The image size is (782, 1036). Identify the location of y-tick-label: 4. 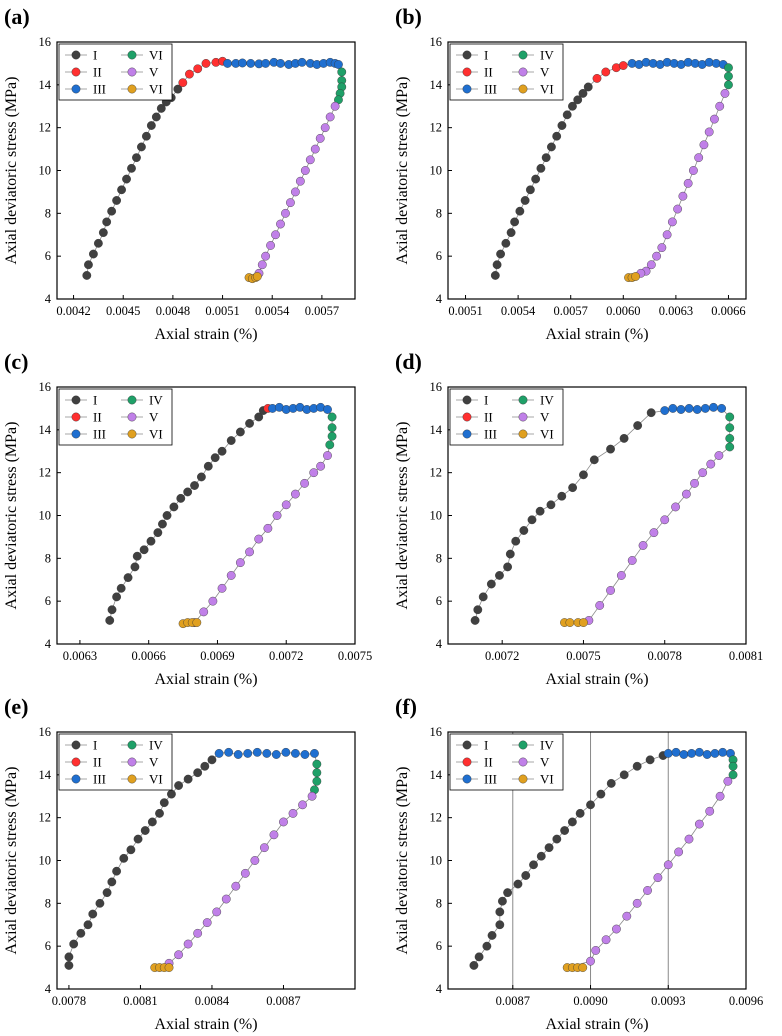
(48, 989).